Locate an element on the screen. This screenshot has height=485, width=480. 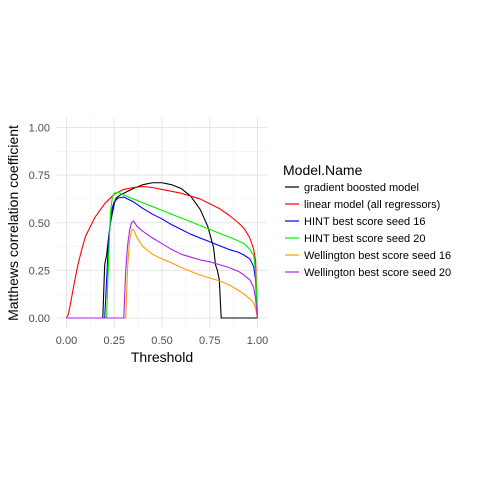
y-tick-label: 0.00 is located at coordinates (39, 319).